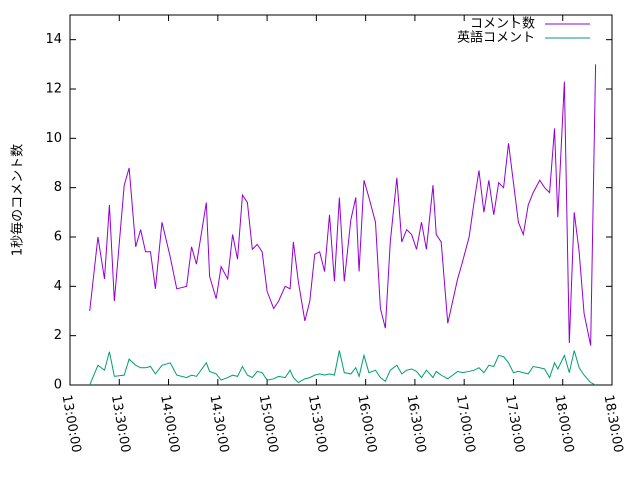  I want to click on x-tick-label: 13:30:00, so click(120, 424).